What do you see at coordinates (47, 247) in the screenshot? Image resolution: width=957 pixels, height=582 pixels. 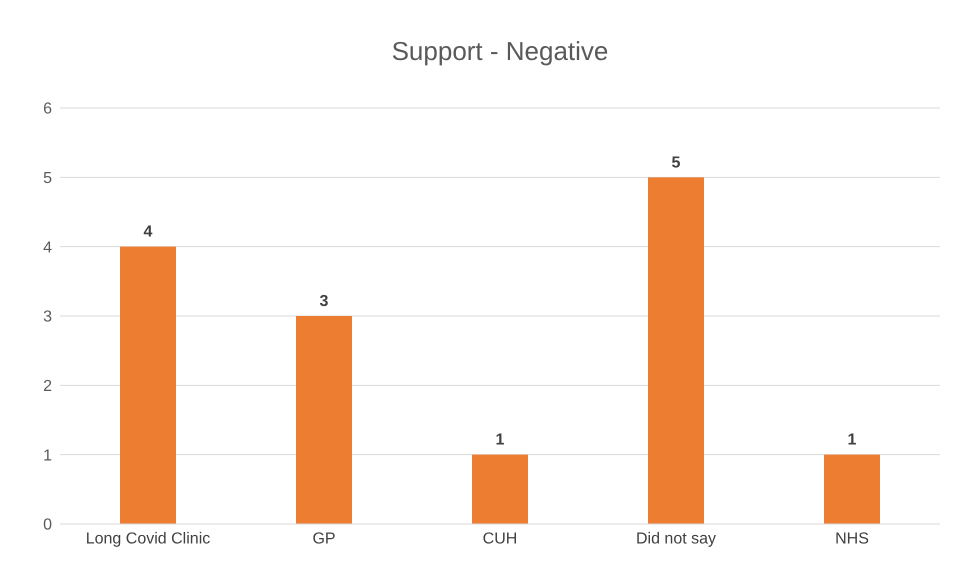 I see `y-tick-label: 4` at bounding box center [47, 247].